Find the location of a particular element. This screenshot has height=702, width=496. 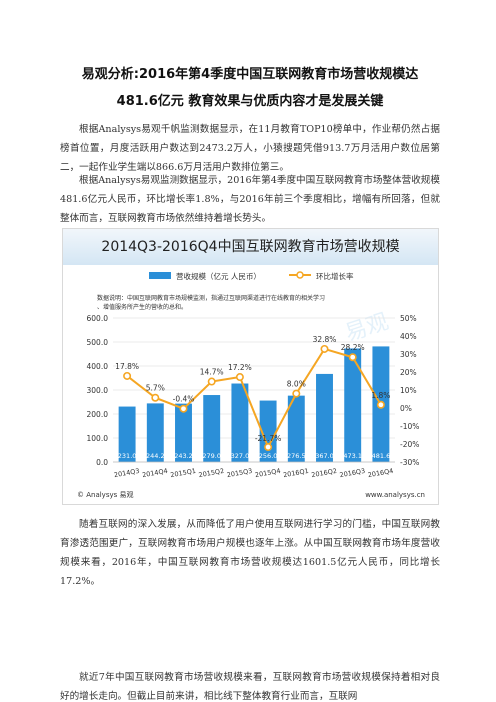

growth-rate-label: 8.0% is located at coordinates (296, 384).